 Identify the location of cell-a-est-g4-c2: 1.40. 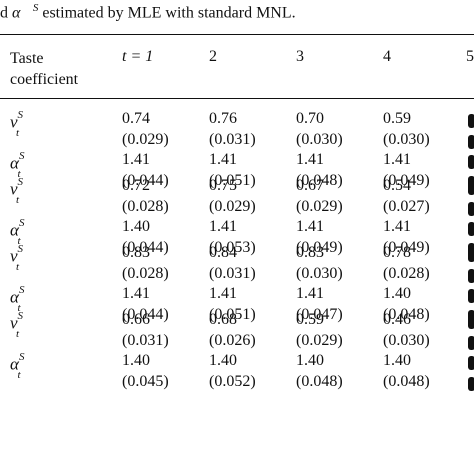
(223, 360).